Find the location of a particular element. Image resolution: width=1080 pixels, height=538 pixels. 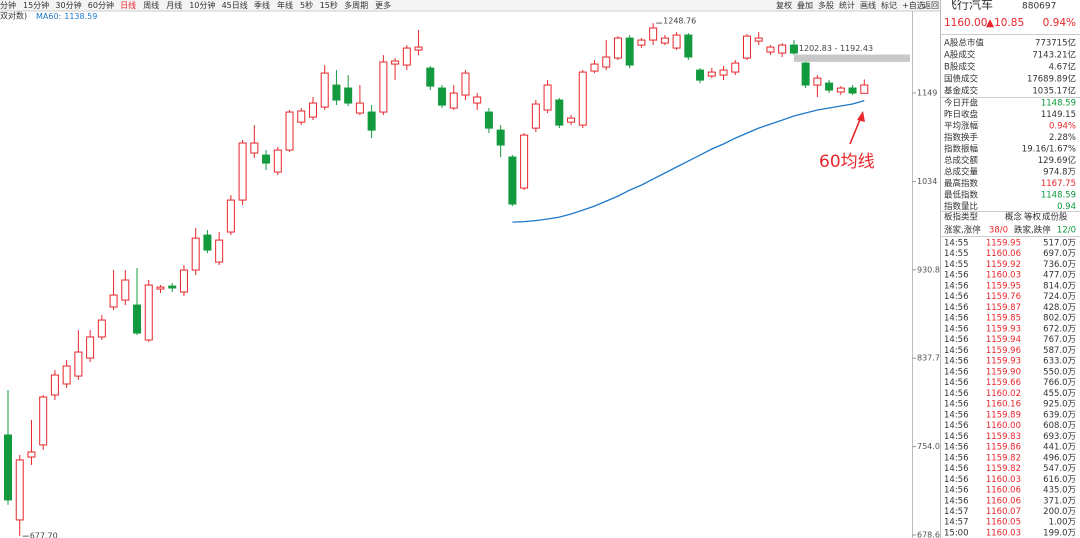

tick-price: 1159.66 is located at coordinates (1003, 383).